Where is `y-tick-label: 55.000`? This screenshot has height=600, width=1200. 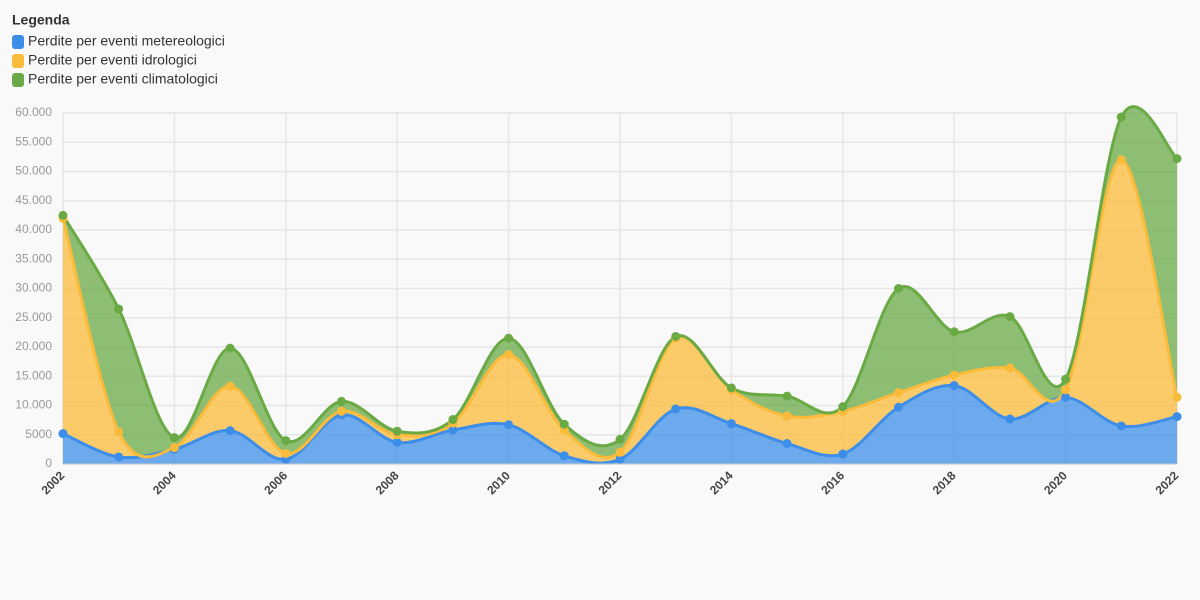 y-tick-label: 55.000 is located at coordinates (33, 141).